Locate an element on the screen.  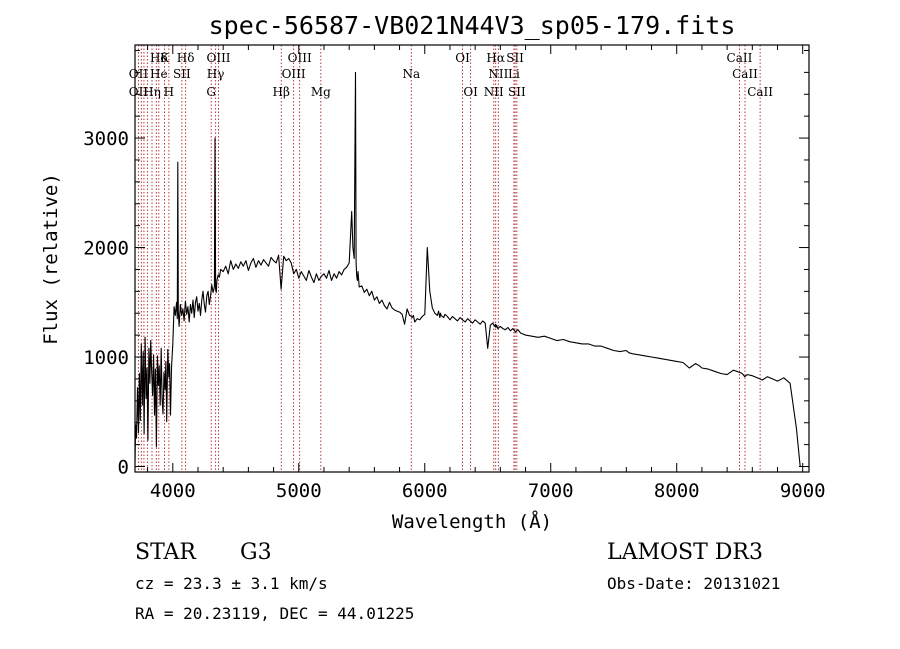
line-label: Hγ is located at coordinates (216, 74).